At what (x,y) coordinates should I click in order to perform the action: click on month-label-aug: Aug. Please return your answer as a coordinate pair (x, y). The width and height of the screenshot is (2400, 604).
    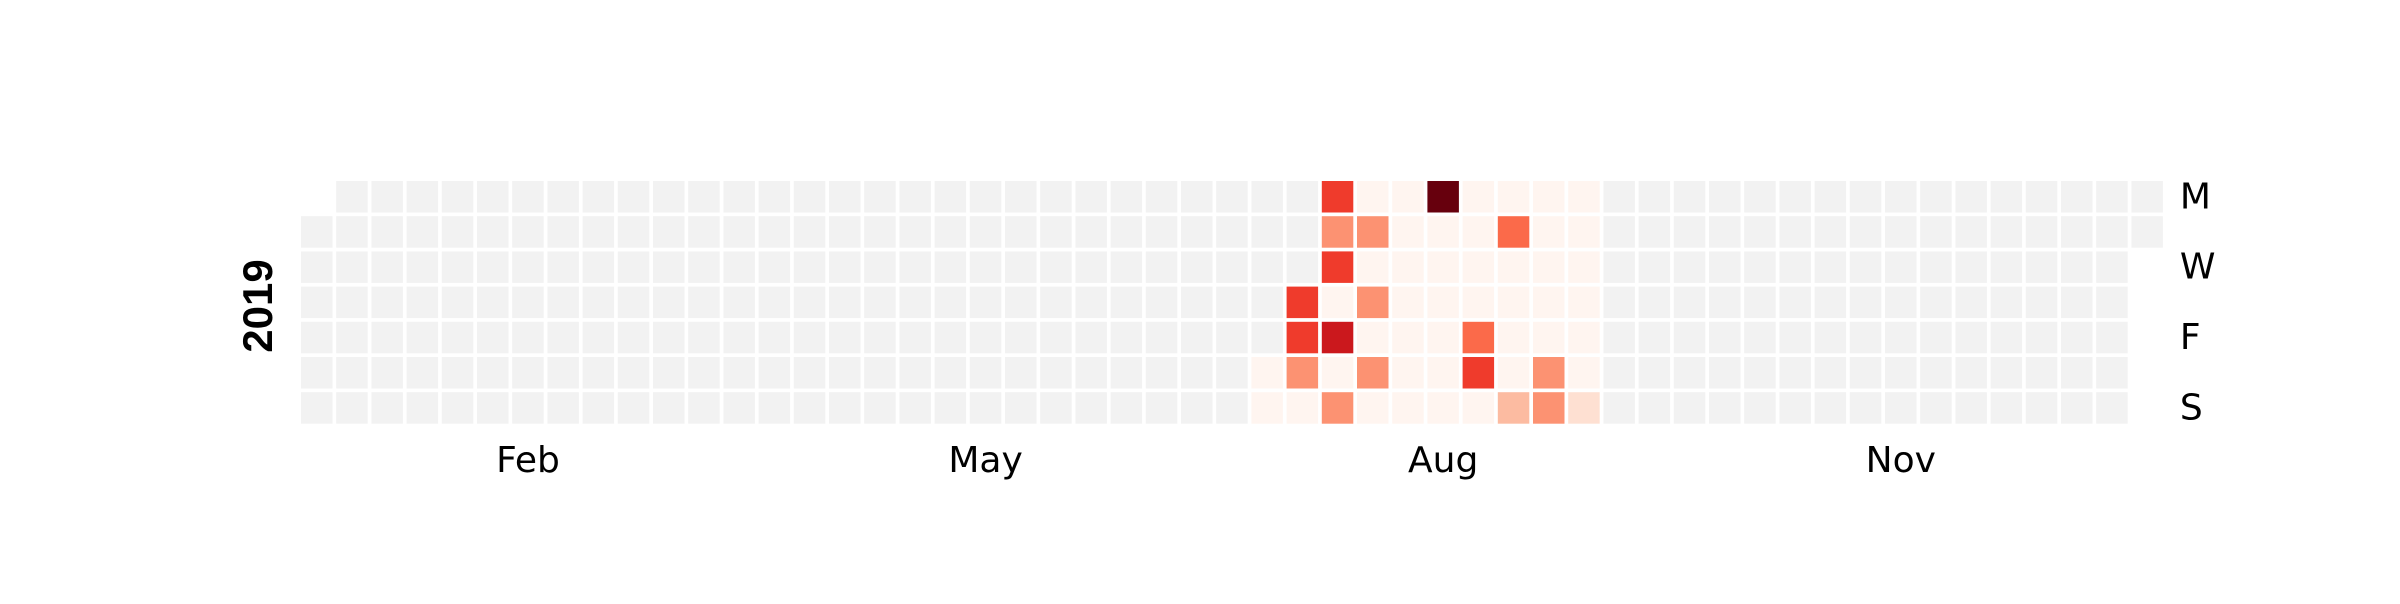
    Looking at the image, I should click on (1443, 460).